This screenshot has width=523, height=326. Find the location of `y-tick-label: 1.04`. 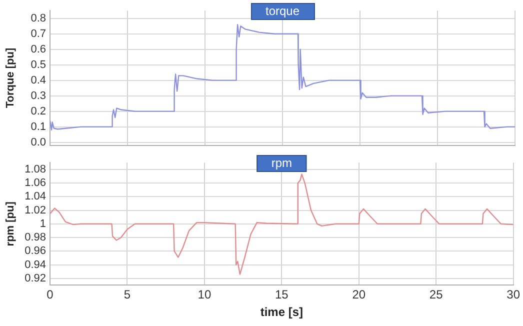

y-tick-label: 1.04 is located at coordinates (35, 196).